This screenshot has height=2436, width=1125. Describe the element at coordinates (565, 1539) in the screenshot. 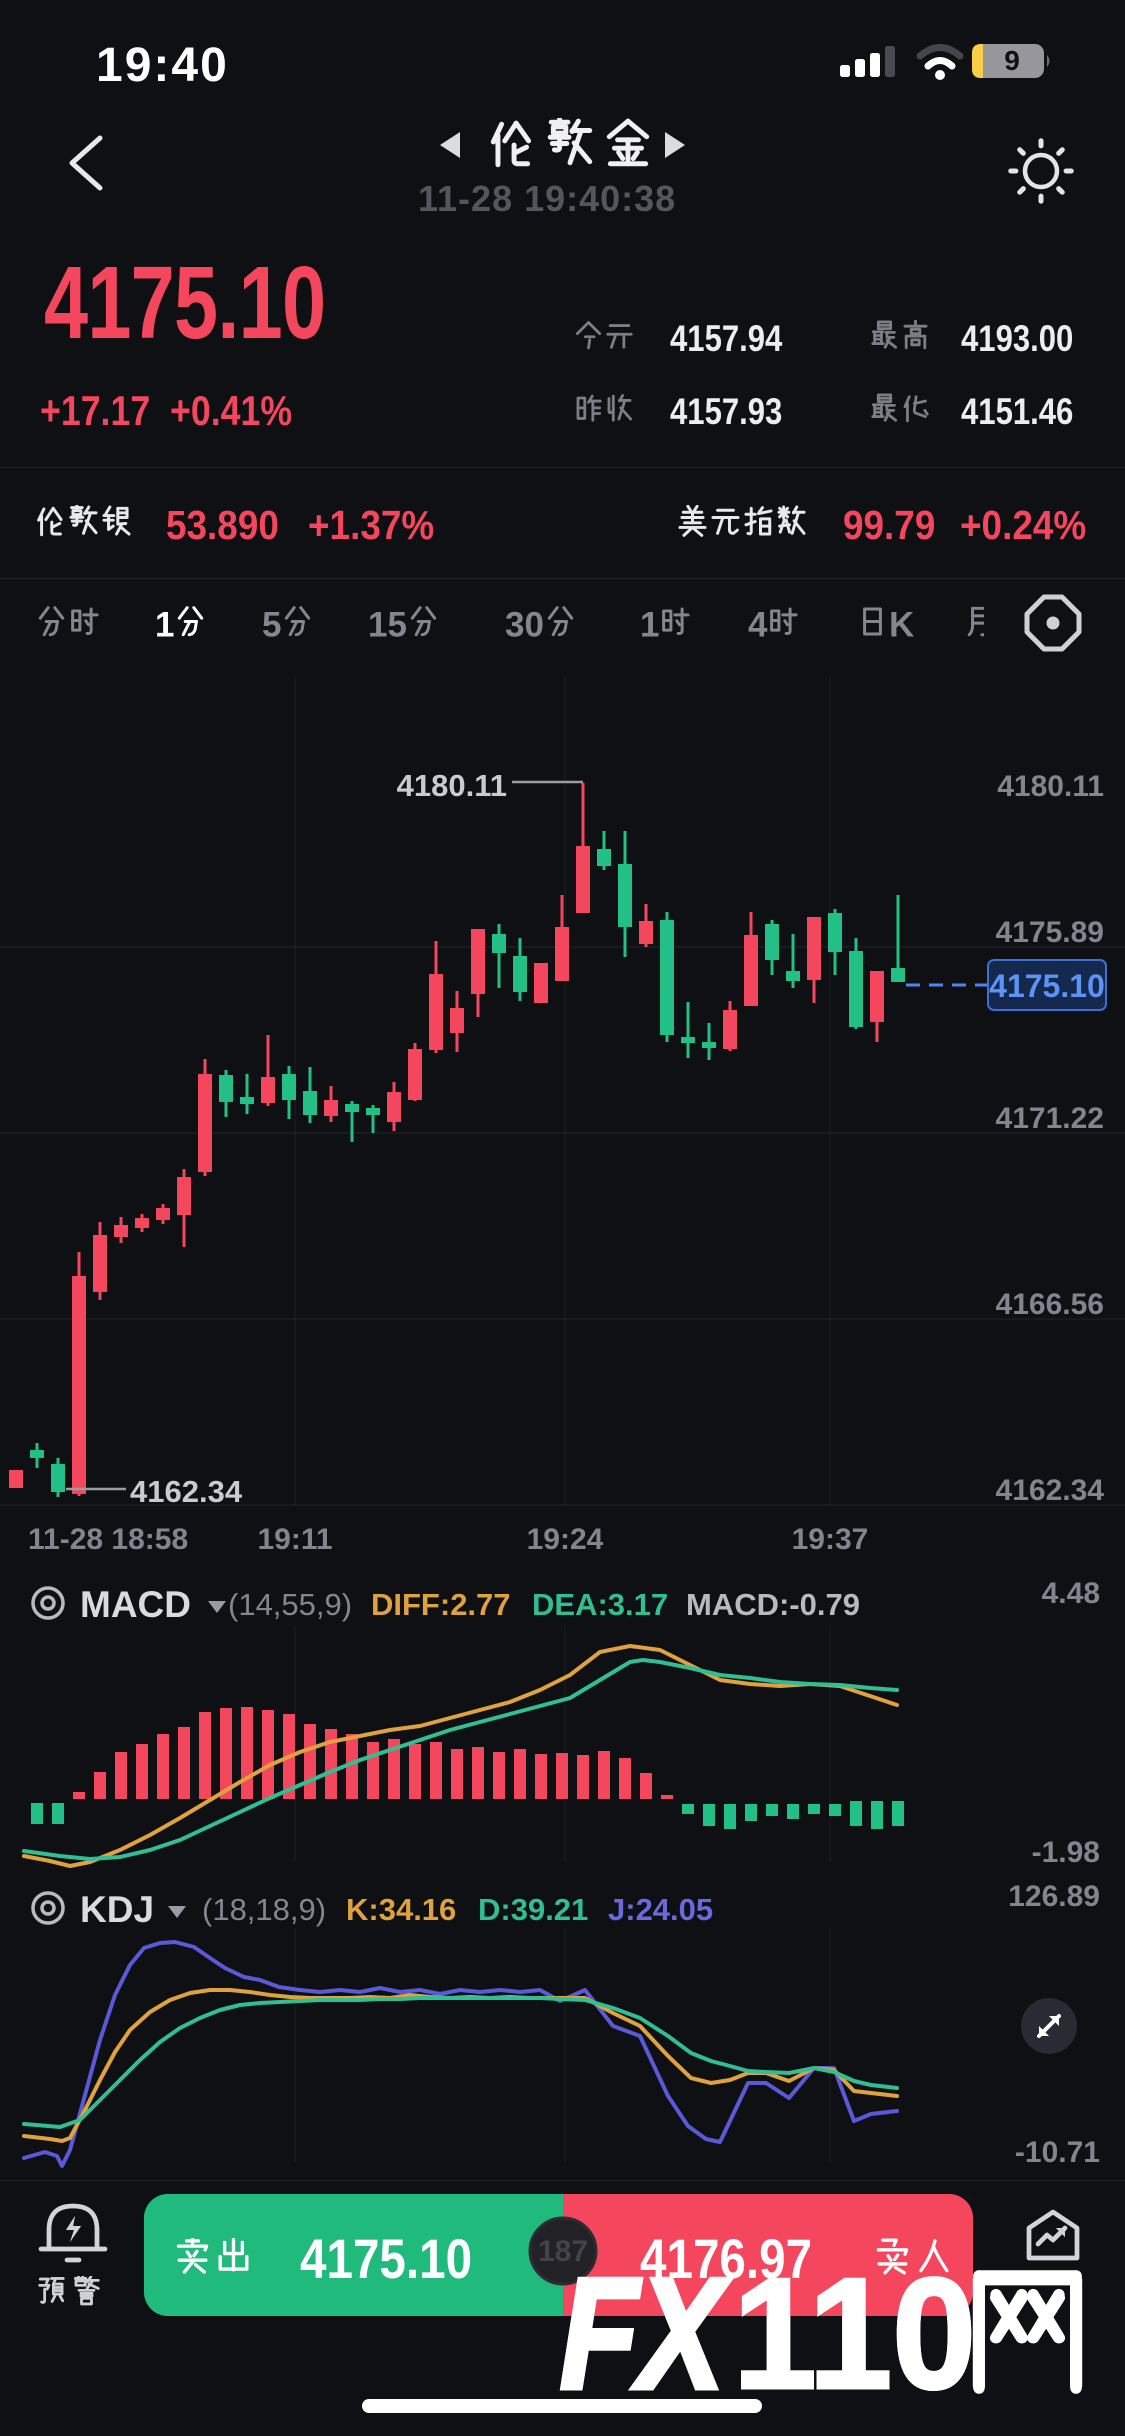

I see `svg-text: 19:24` at that location.